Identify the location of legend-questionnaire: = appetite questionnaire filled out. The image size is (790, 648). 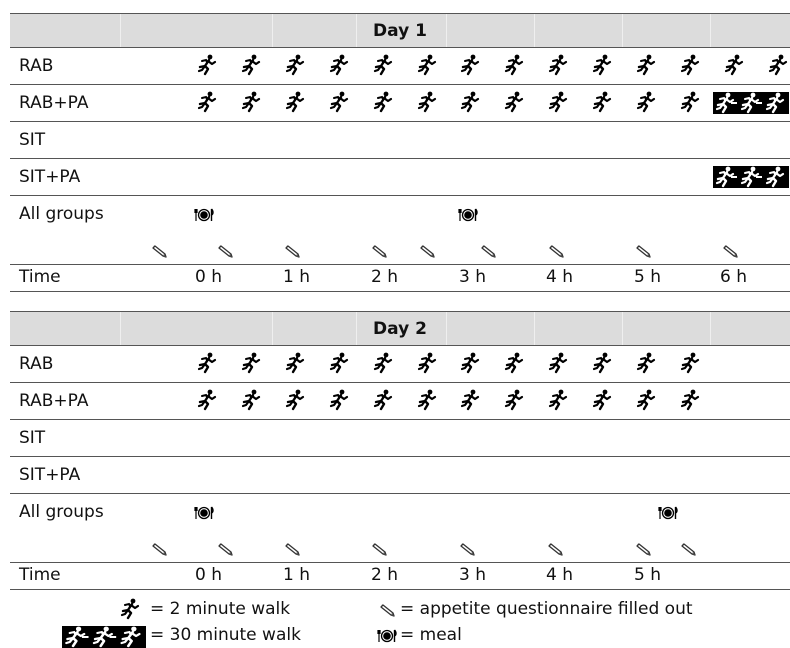
(546, 609).